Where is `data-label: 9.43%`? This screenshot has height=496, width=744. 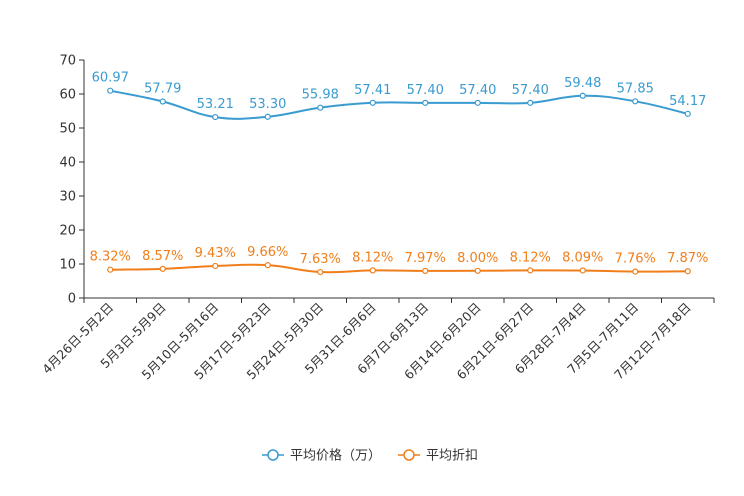
data-label: 9.43% is located at coordinates (215, 253).